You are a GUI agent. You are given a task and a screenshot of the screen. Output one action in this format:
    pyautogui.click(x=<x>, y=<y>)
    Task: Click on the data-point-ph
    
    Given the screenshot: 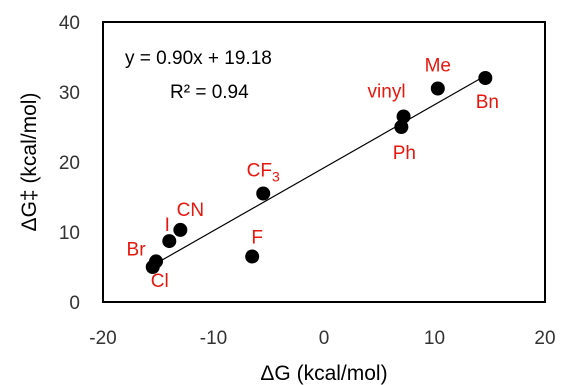 What is the action you would take?
    pyautogui.click(x=401, y=127)
    